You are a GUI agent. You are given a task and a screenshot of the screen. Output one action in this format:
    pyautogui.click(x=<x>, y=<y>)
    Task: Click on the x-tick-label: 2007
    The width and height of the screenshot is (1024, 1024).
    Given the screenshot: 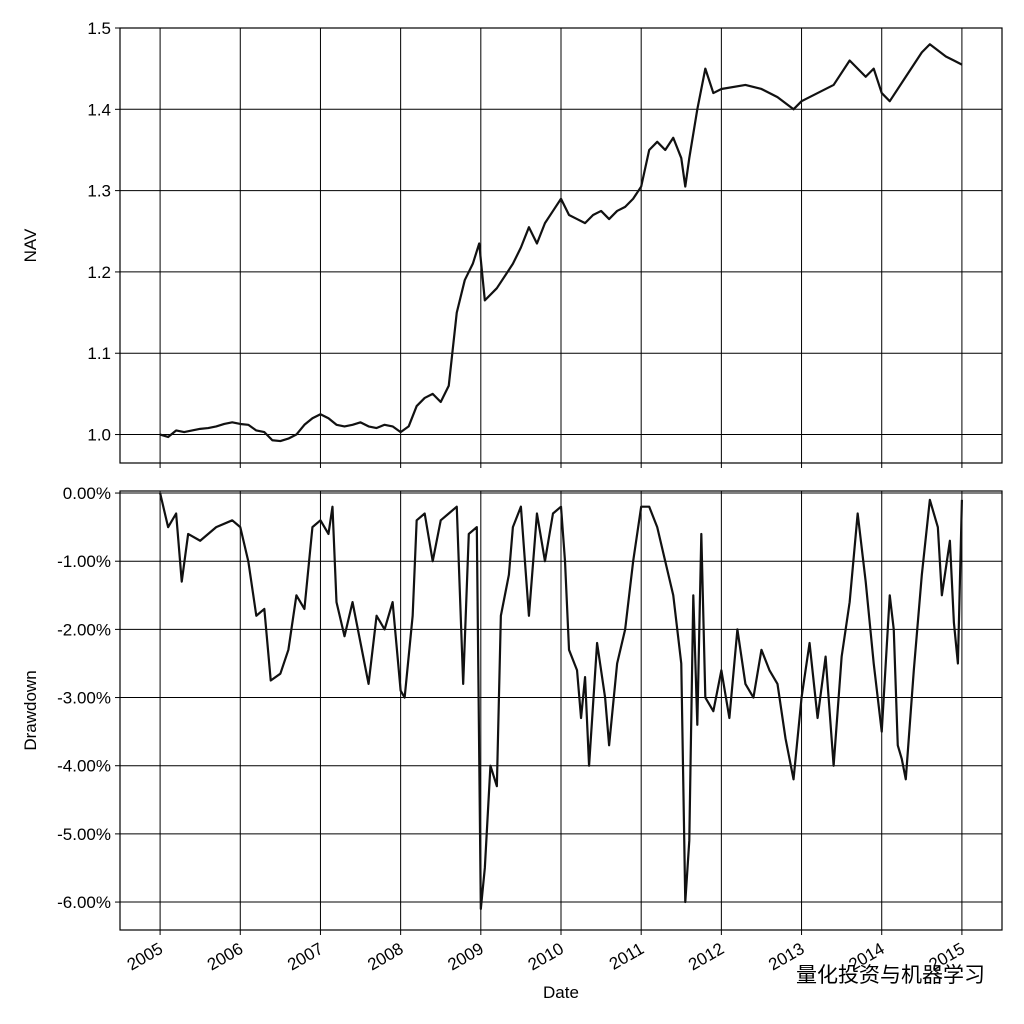 What is the action you would take?
    pyautogui.click(x=305, y=956)
    